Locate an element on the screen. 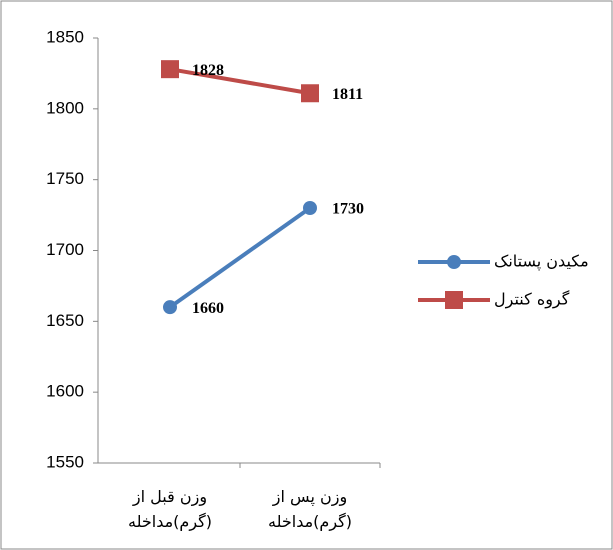 The width and height of the screenshot is (613, 550). x-tick-label: وزن پس از (گرم)مداخله is located at coordinates (309, 509).